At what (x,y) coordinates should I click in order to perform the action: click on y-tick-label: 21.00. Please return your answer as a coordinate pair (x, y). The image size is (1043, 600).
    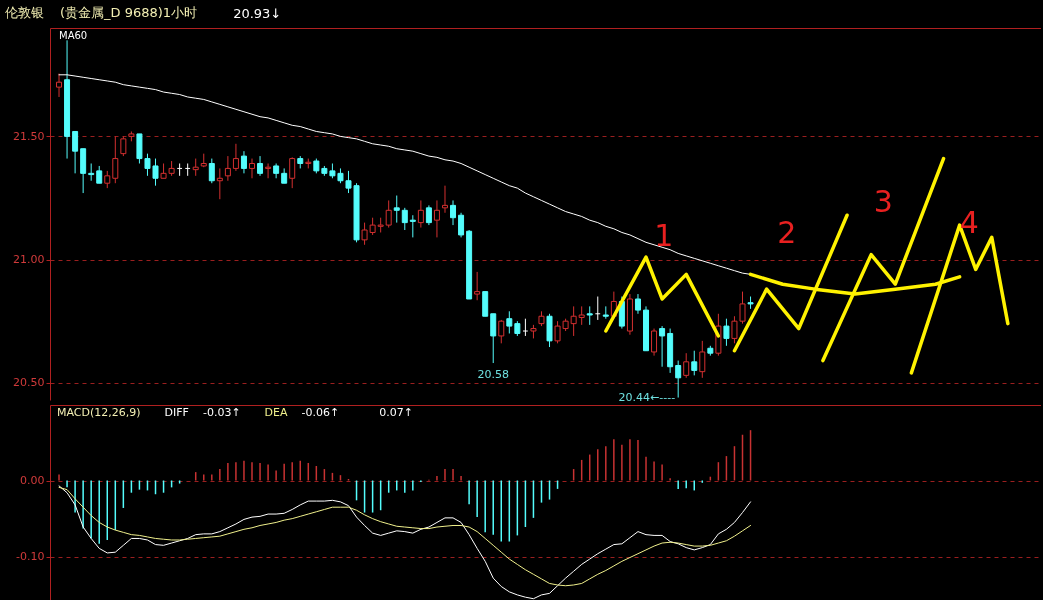
    Looking at the image, I should click on (29, 260).